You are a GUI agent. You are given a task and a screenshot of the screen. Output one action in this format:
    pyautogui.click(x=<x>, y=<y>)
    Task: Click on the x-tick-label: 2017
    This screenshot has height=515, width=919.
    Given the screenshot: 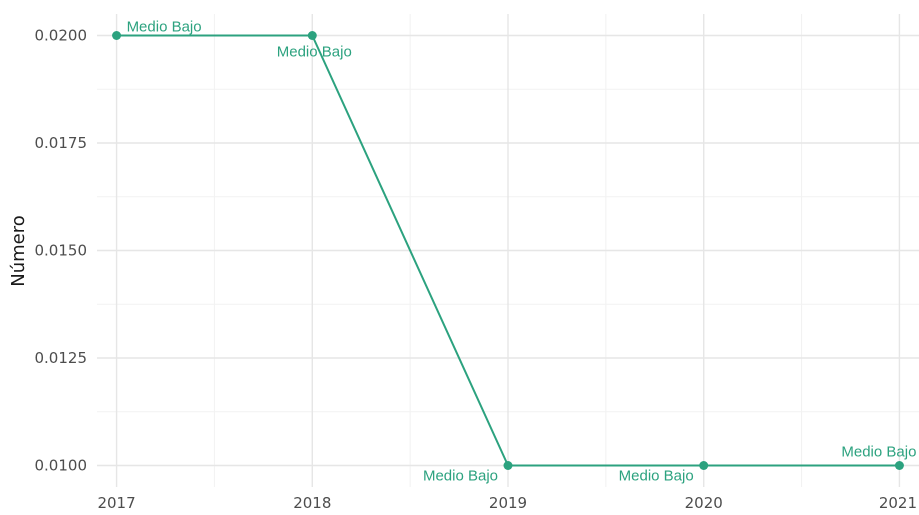 What is the action you would take?
    pyautogui.click(x=116, y=503)
    